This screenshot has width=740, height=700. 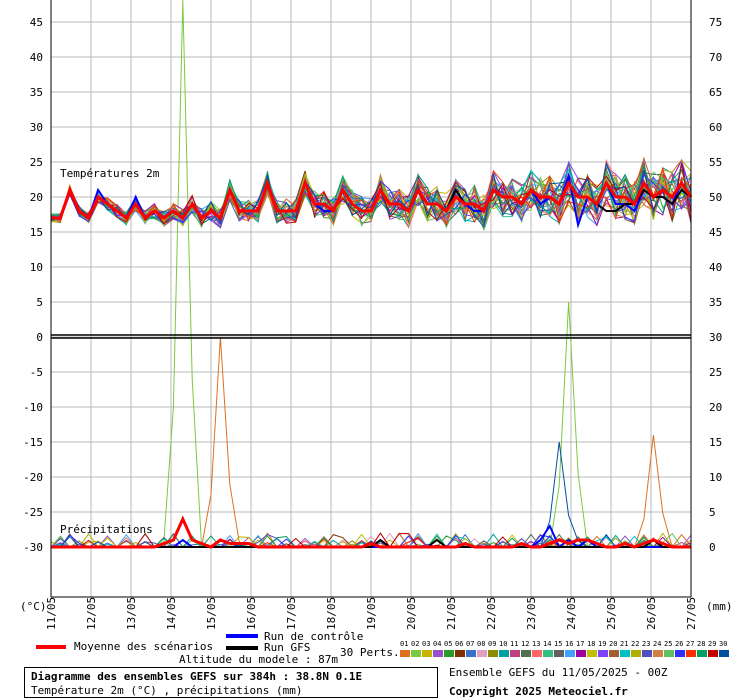 What do you see at coordinates (525, 644) in the screenshot?
I see `member-legend-label: 12` at bounding box center [525, 644].